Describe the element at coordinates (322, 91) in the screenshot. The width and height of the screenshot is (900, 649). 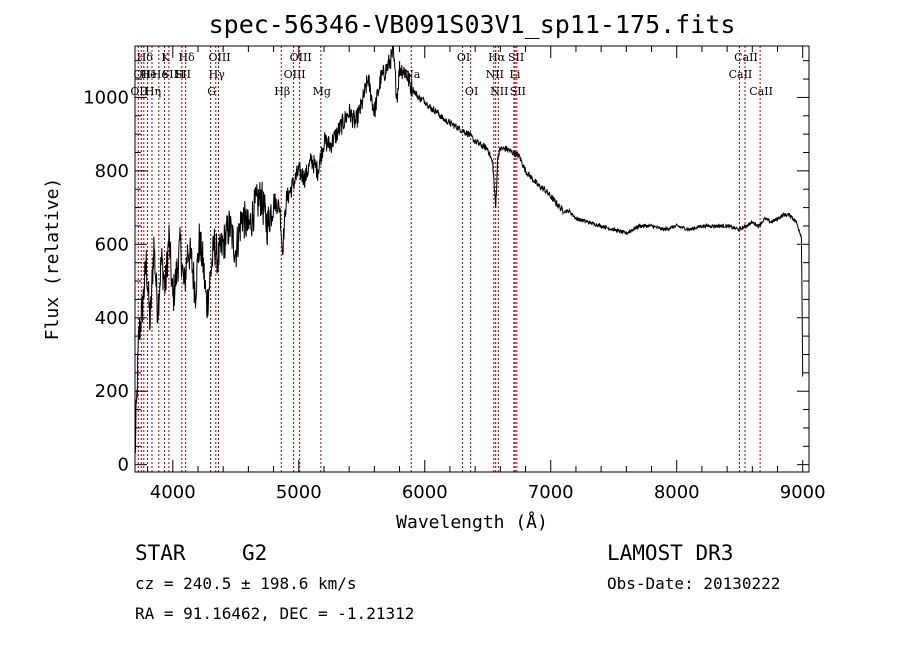
I see `line-label: Mg` at that location.